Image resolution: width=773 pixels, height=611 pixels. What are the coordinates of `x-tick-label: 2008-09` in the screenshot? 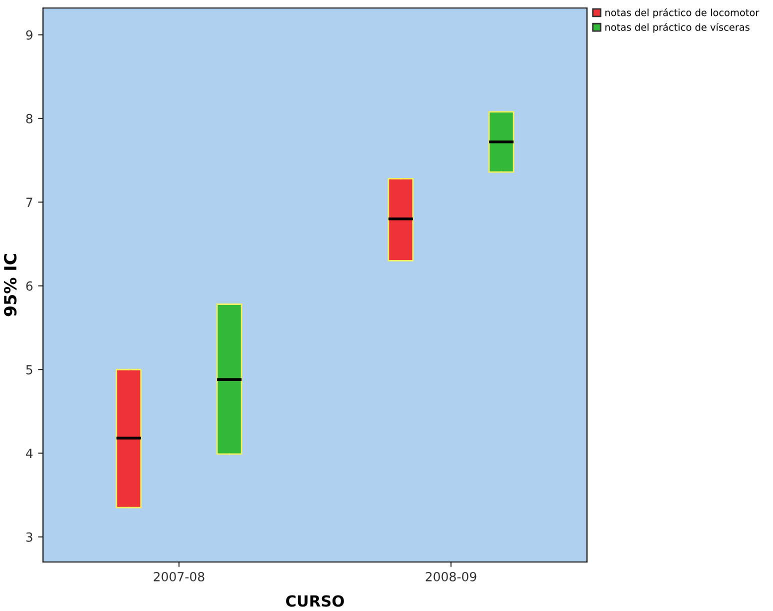 It's located at (451, 577).